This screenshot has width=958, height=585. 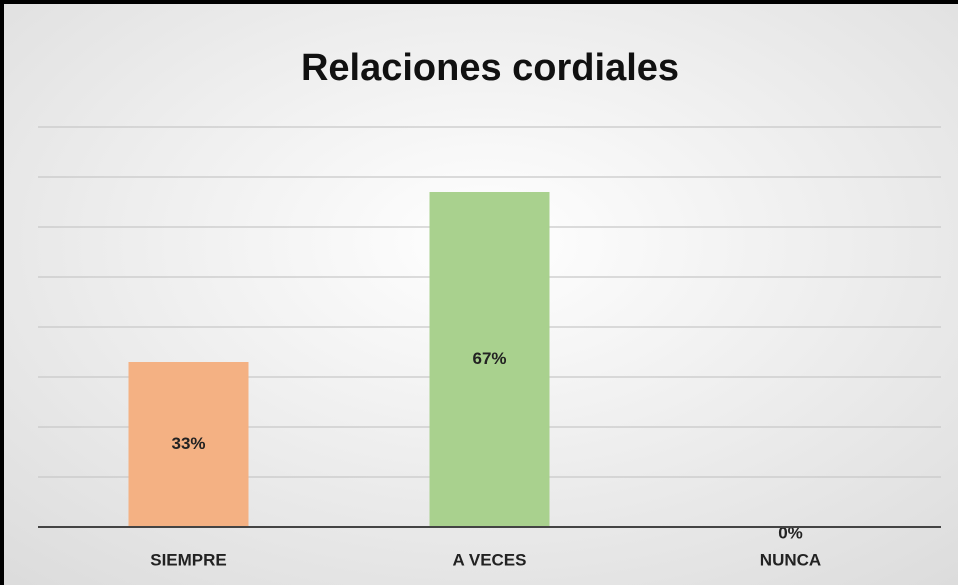 I want to click on x-tick-label: SIEMPRE, so click(x=188, y=559).